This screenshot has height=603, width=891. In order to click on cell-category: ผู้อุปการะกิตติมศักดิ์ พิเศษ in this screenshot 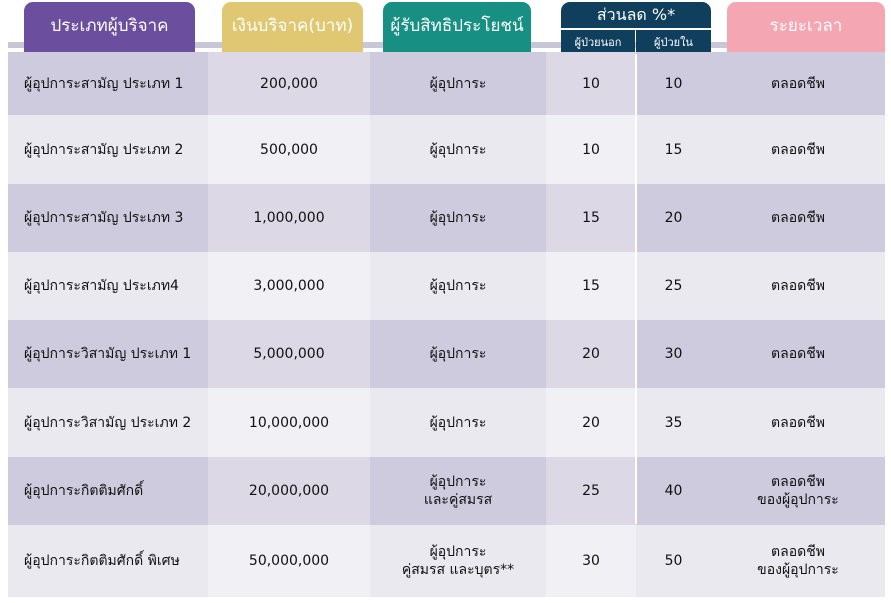, I will do `click(108, 561)`.